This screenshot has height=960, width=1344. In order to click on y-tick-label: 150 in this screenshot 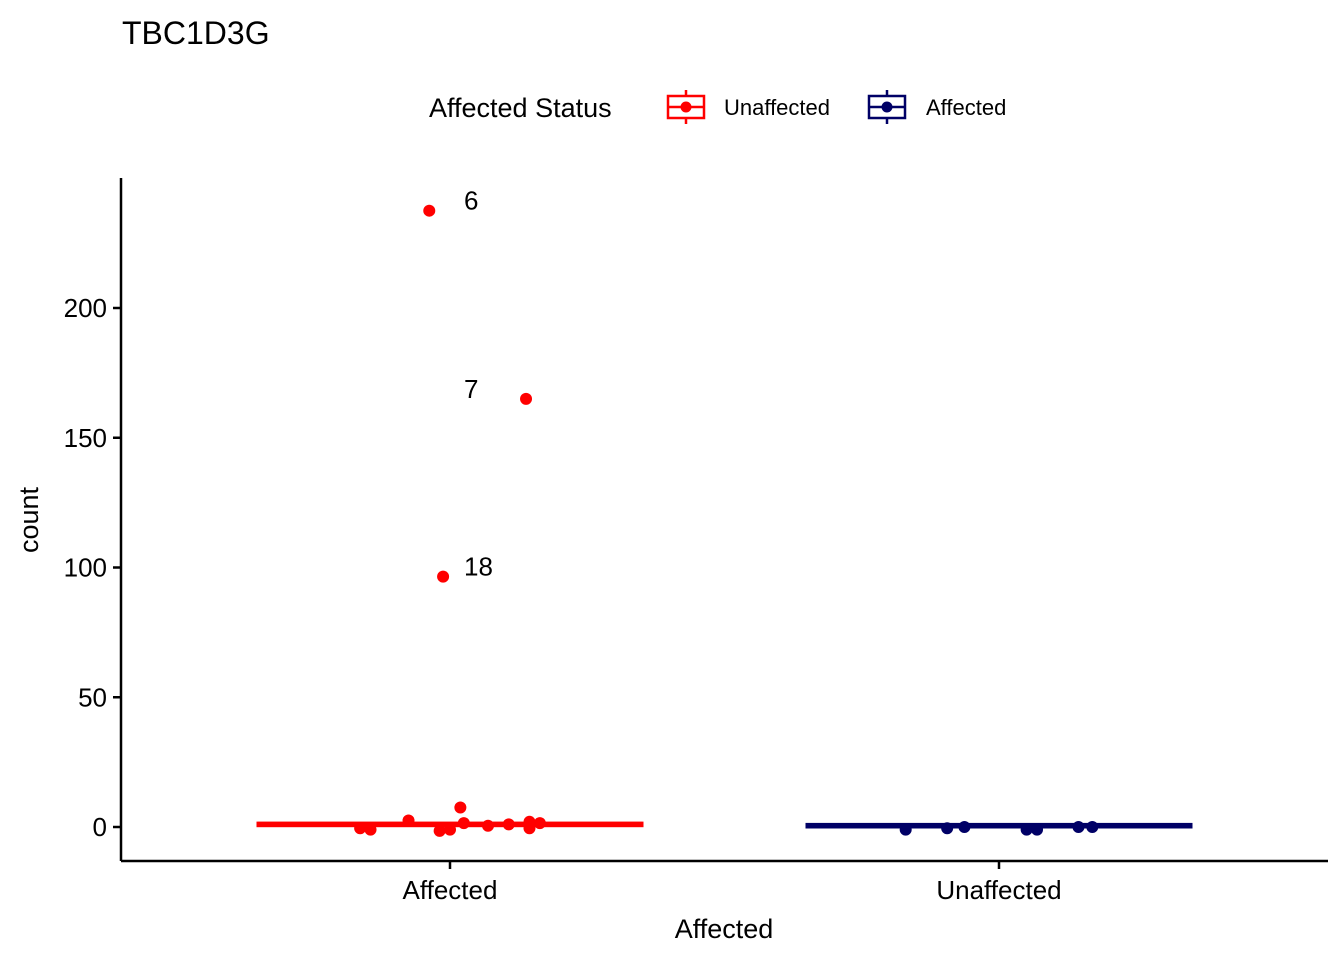, I will do `click(85, 438)`.